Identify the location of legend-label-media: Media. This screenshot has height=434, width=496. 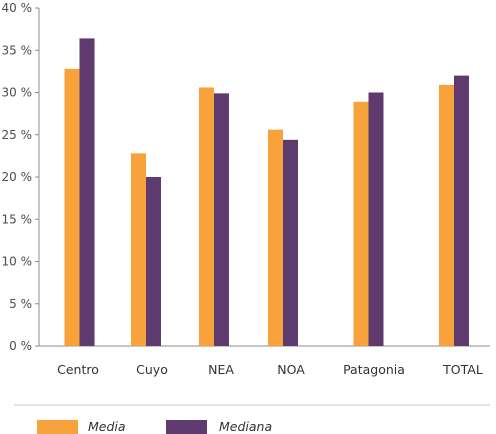
(107, 426).